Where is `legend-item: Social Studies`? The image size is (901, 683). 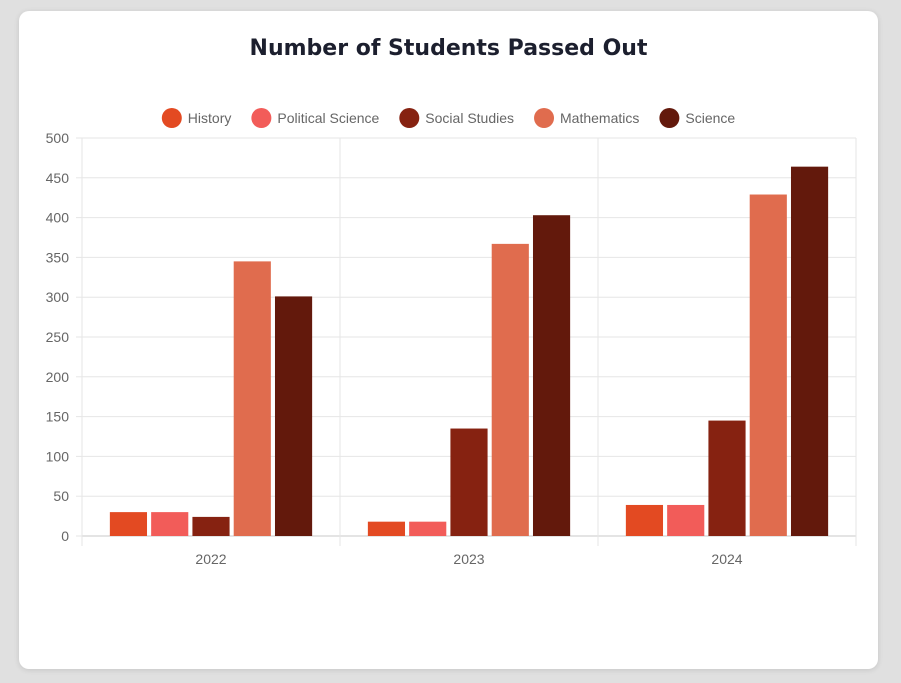 legend-item: Social Studies is located at coordinates (456, 118).